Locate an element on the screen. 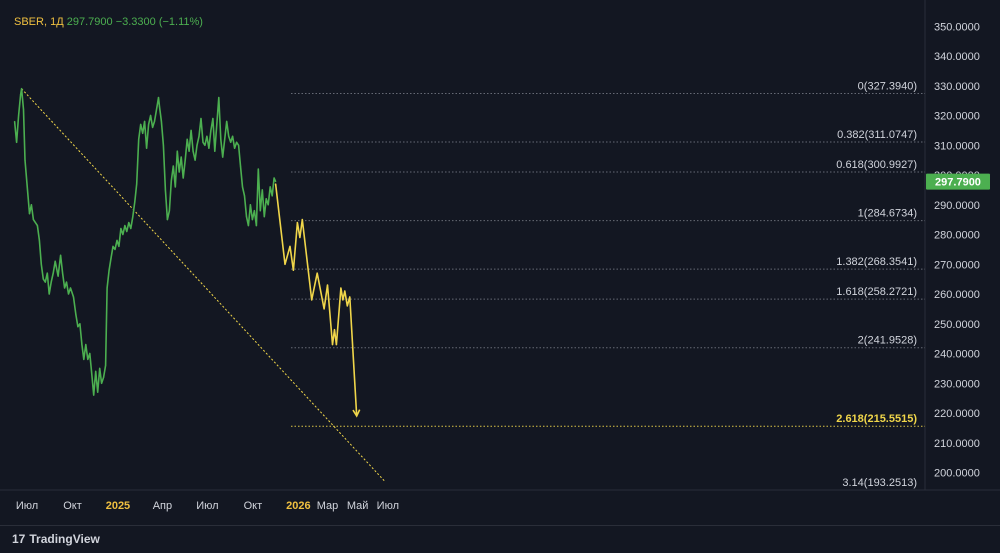  time-axis-label: Май is located at coordinates (358, 506).